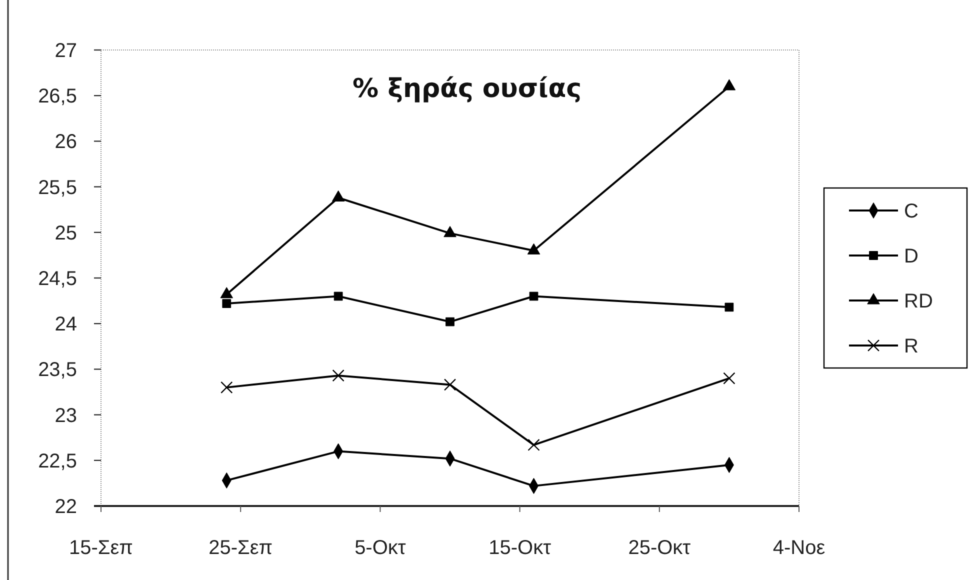 Image resolution: width=980 pixels, height=580 pixels. Describe the element at coordinates (65, 325) in the screenshot. I see `y-tick-label: 24` at that location.